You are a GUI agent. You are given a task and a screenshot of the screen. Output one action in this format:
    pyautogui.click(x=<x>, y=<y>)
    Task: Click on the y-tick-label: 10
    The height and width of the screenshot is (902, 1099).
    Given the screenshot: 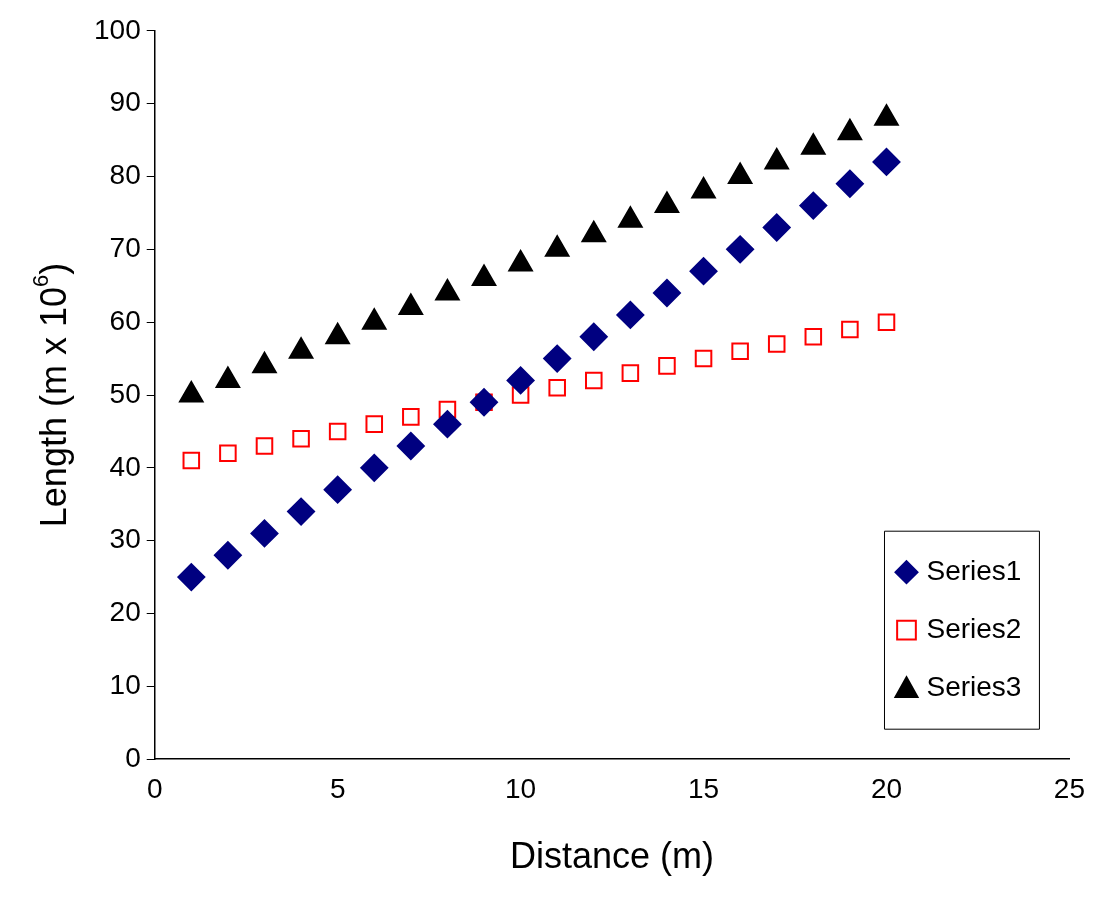 What is the action you would take?
    pyautogui.click(x=125, y=685)
    